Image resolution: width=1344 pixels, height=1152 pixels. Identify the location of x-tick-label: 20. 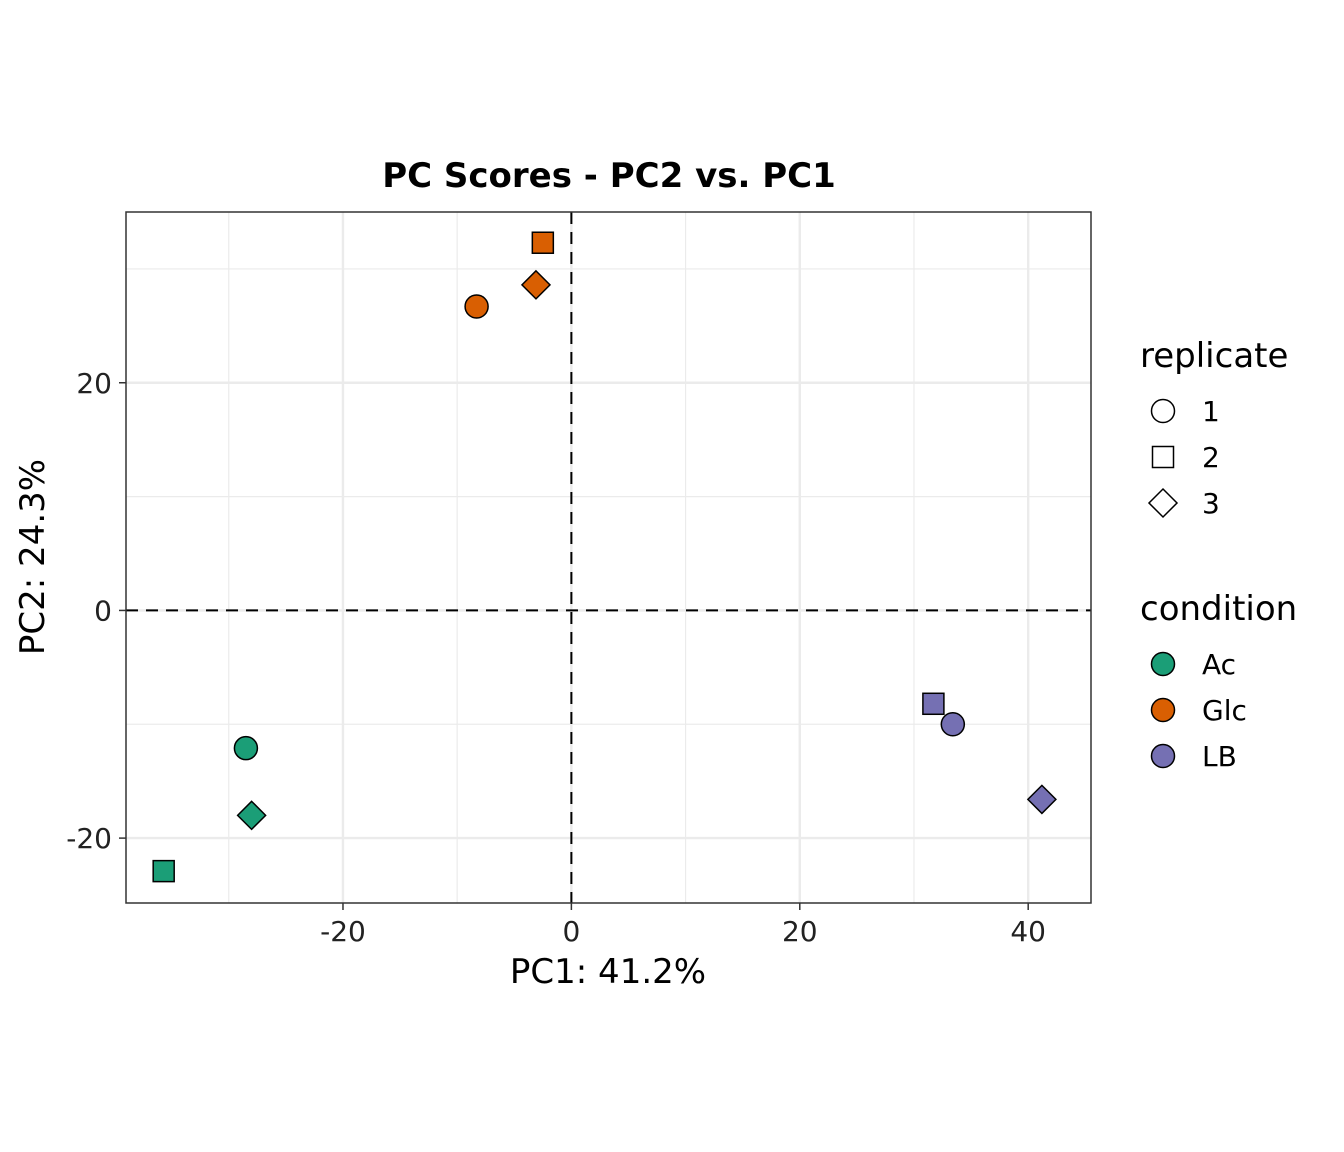
(800, 931).